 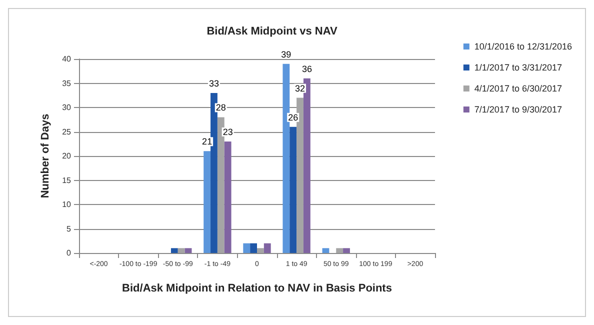 I want to click on legend-label: 10/1/2016 to 12/31/2016, so click(x=523, y=47).